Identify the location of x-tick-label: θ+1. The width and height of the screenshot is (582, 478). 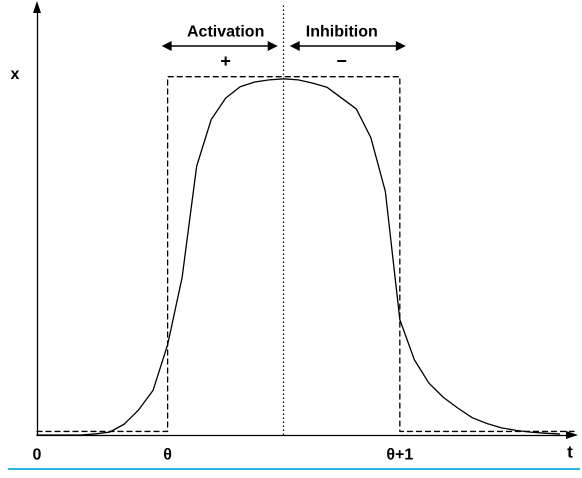
(400, 455).